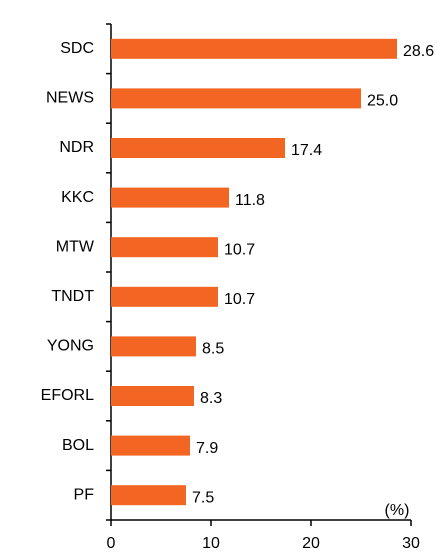  I want to click on x-tick-label: 0, so click(111, 543).